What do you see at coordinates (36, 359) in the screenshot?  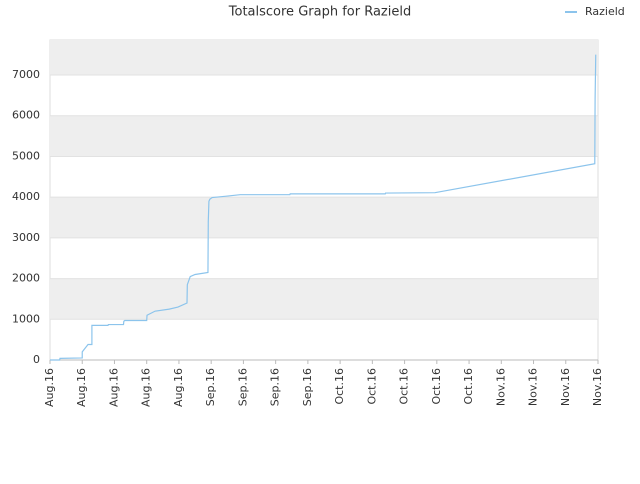 I see `y-tick-label: 0` at bounding box center [36, 359].